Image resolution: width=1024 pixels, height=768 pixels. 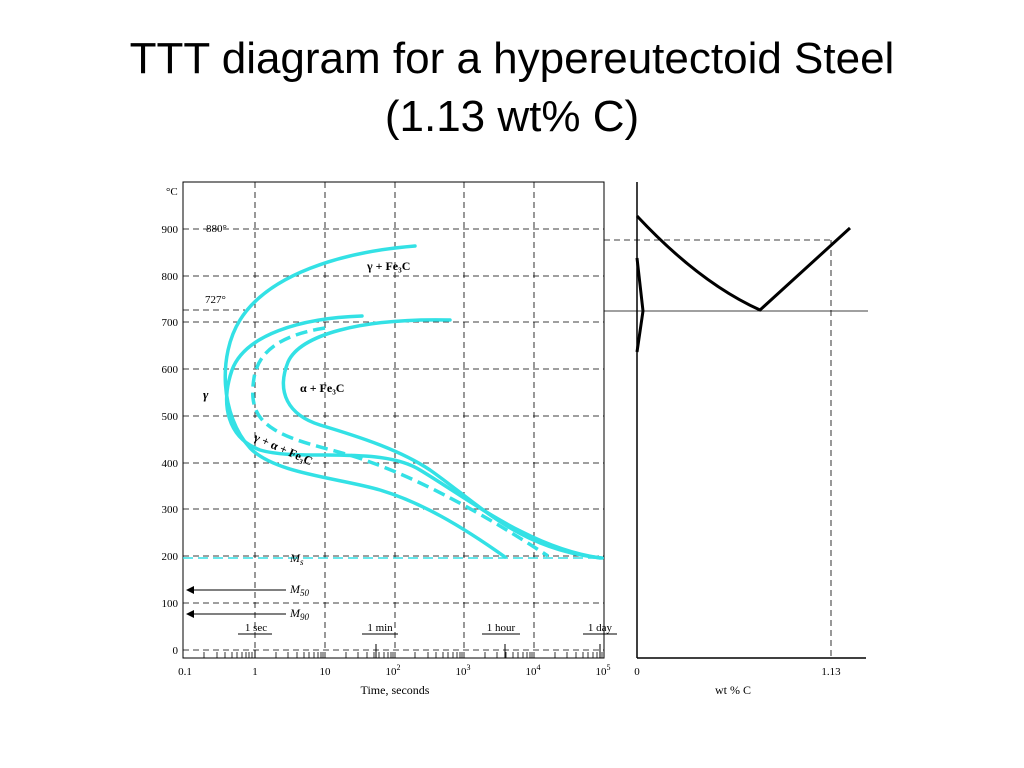 I want to click on curve-start-inner, so click(x=413, y=437).